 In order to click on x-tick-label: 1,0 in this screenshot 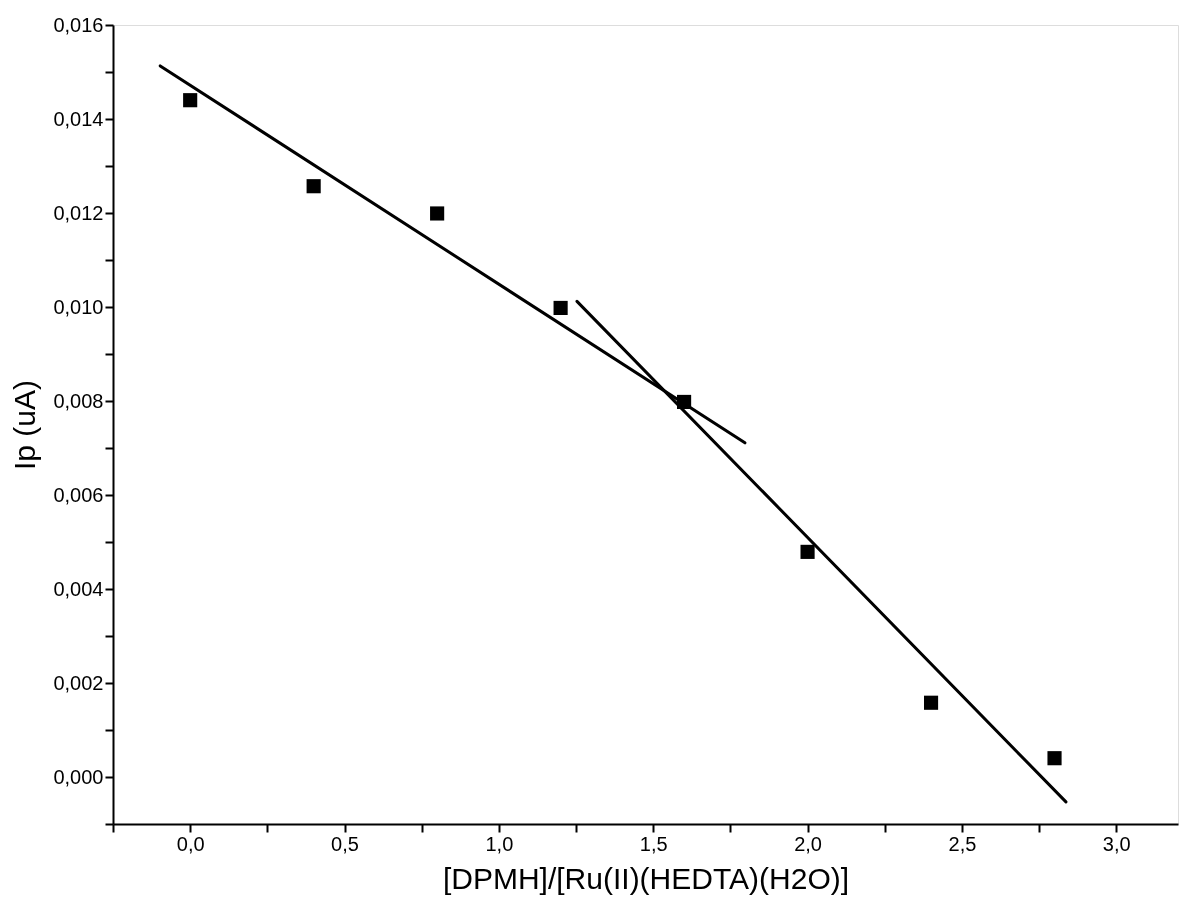, I will do `click(499, 843)`.